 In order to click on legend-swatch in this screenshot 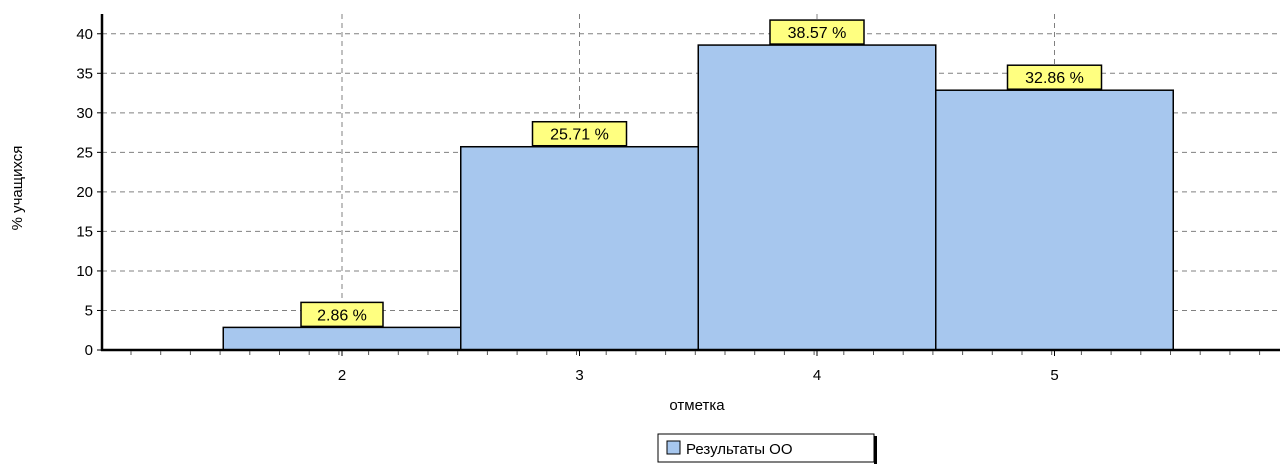, I will do `click(673, 447)`.